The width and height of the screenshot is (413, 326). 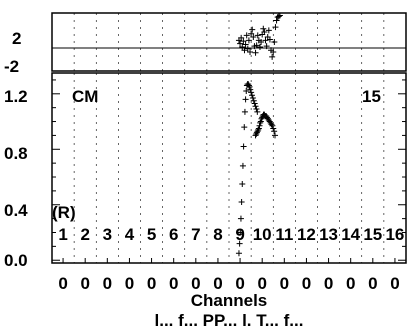 What do you see at coordinates (16, 38) in the screenshot?
I see `residual-ytick-label: 2` at bounding box center [16, 38].